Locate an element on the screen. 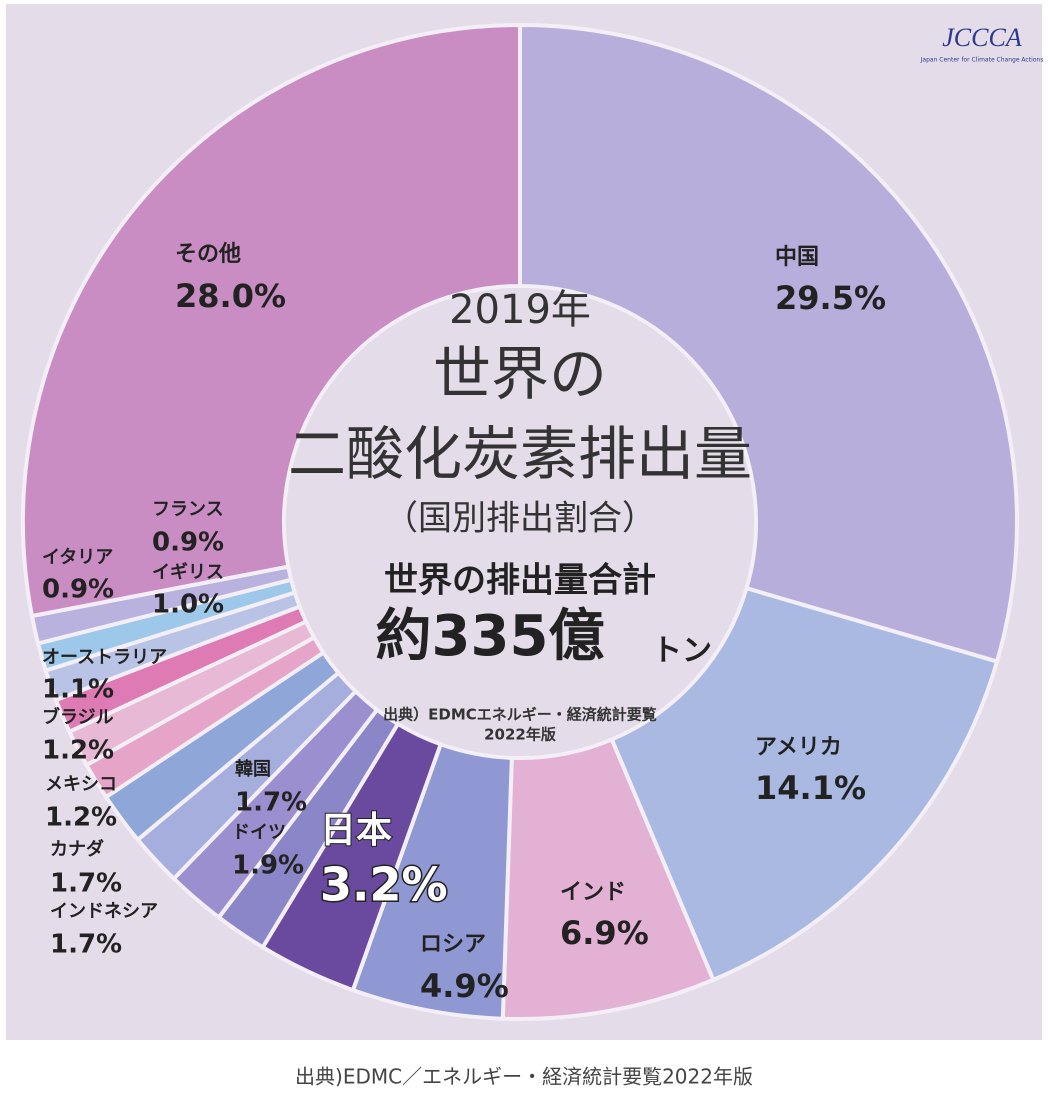  total-unit: トン is located at coordinates (682, 651).